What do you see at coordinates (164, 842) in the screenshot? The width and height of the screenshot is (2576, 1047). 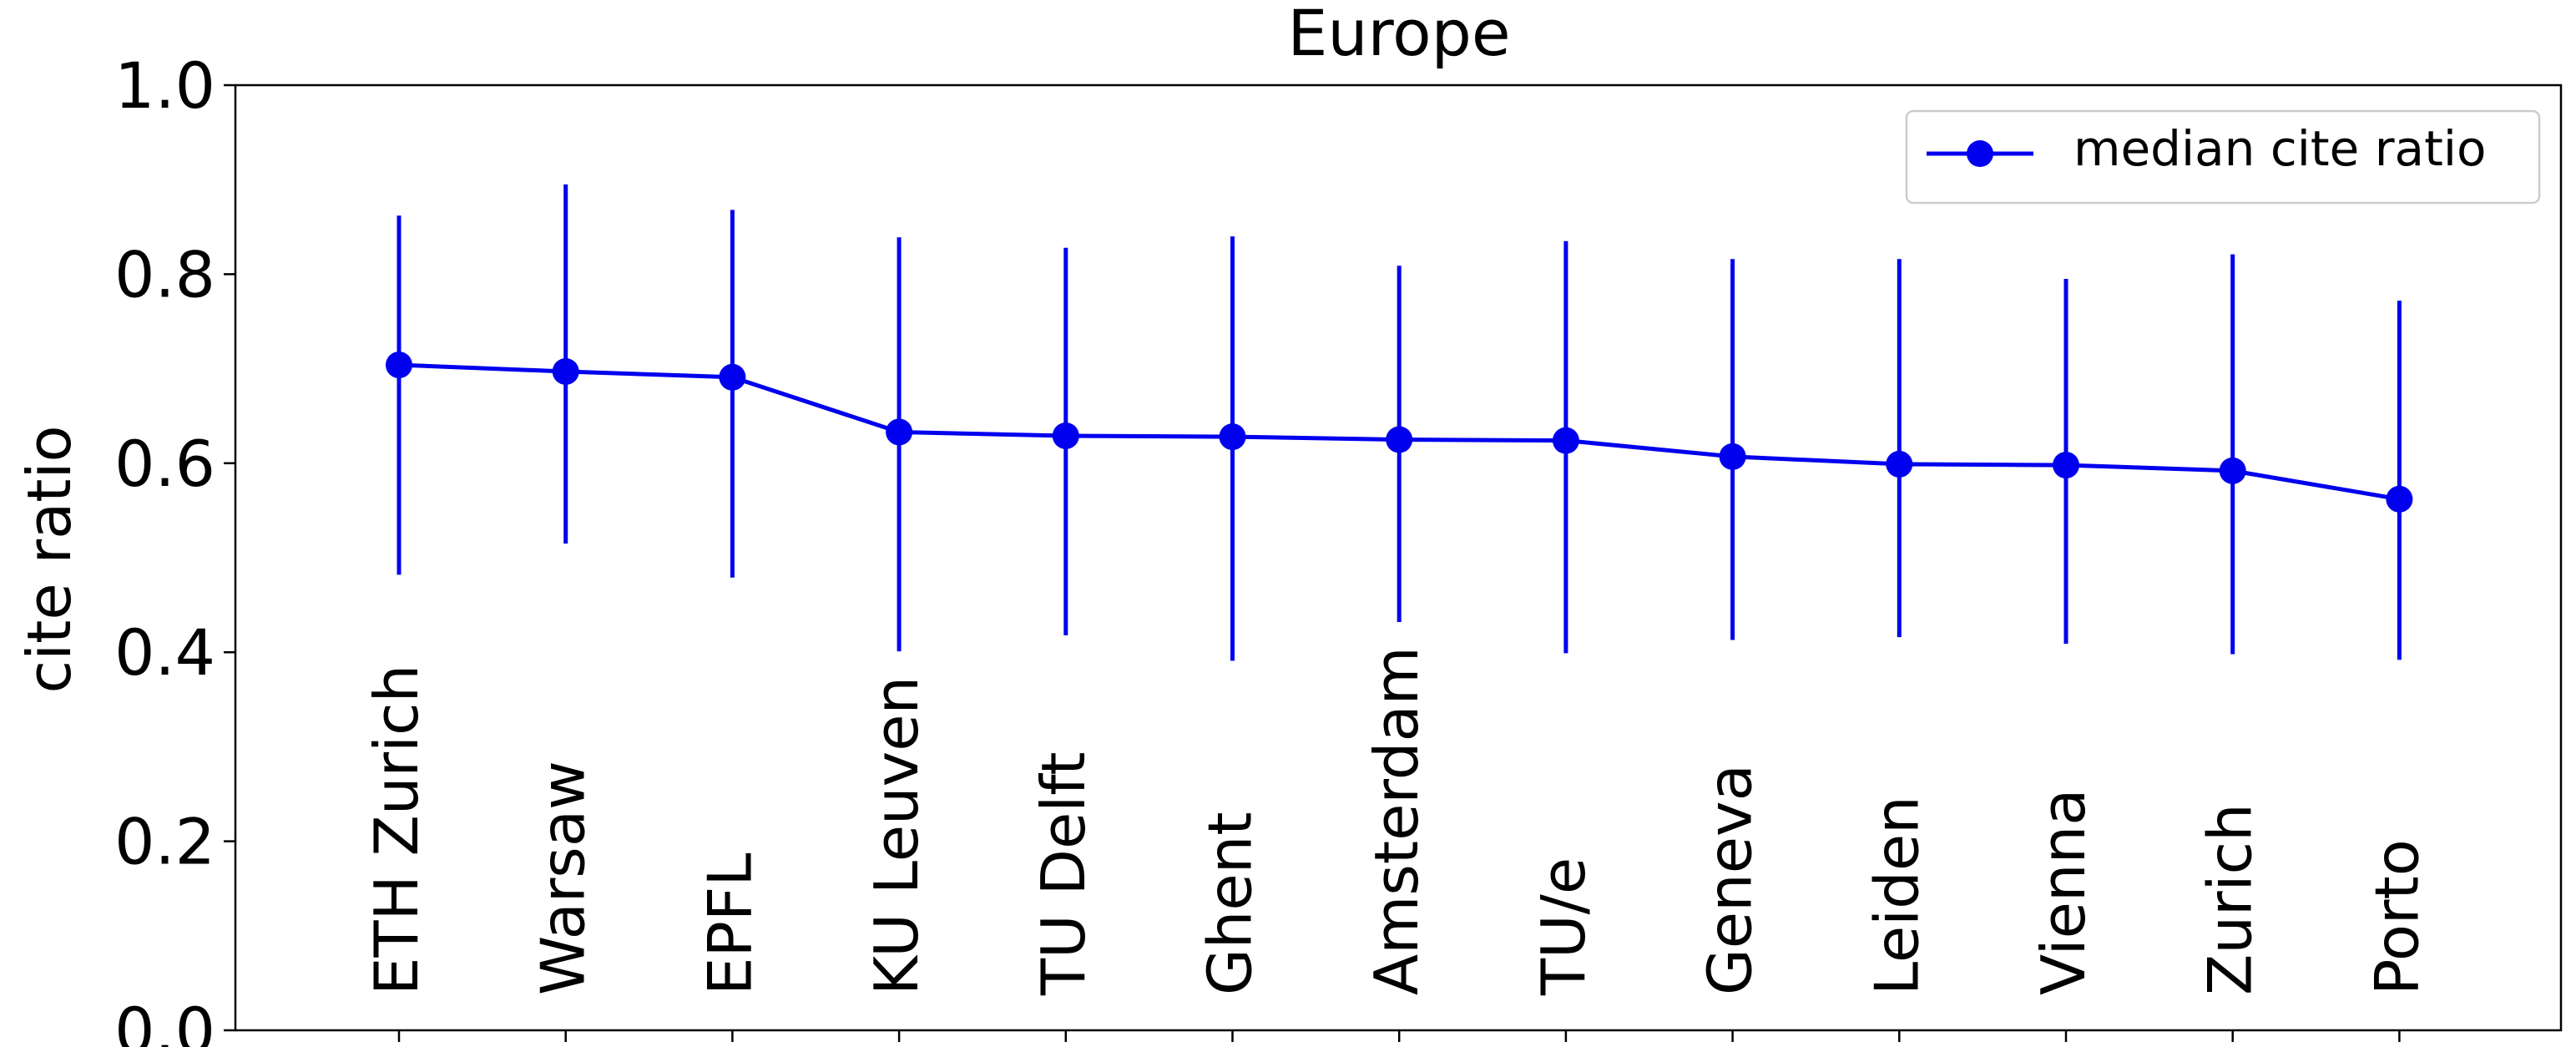 I see `y-tick-label: 0.2` at bounding box center [164, 842].